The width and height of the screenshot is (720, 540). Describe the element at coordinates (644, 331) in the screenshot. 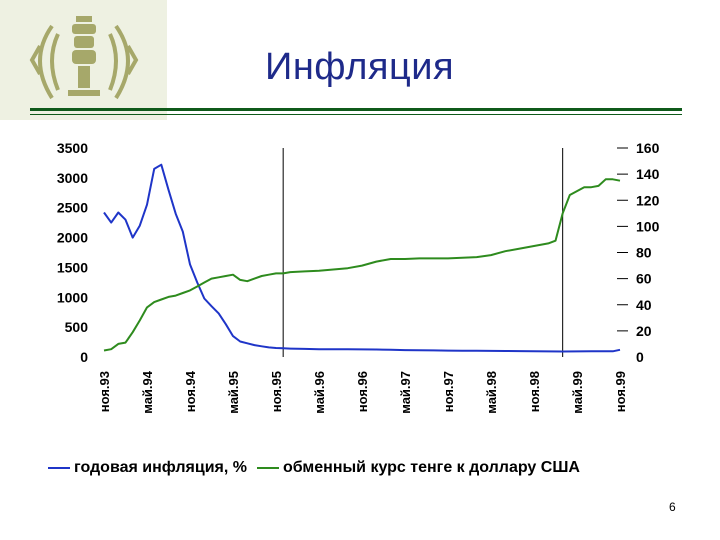

I see `y-right-tick-label: 20` at that location.